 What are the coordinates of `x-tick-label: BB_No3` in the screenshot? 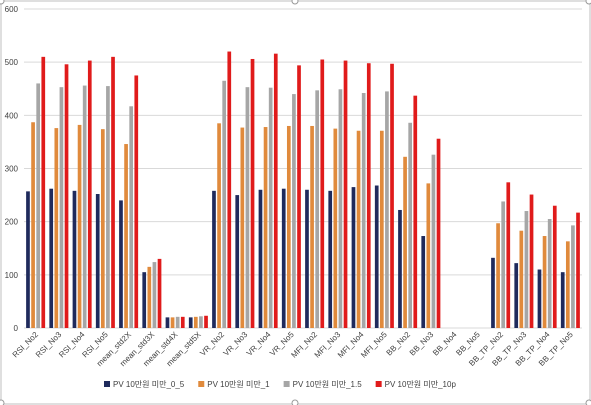 It's located at (422, 344).